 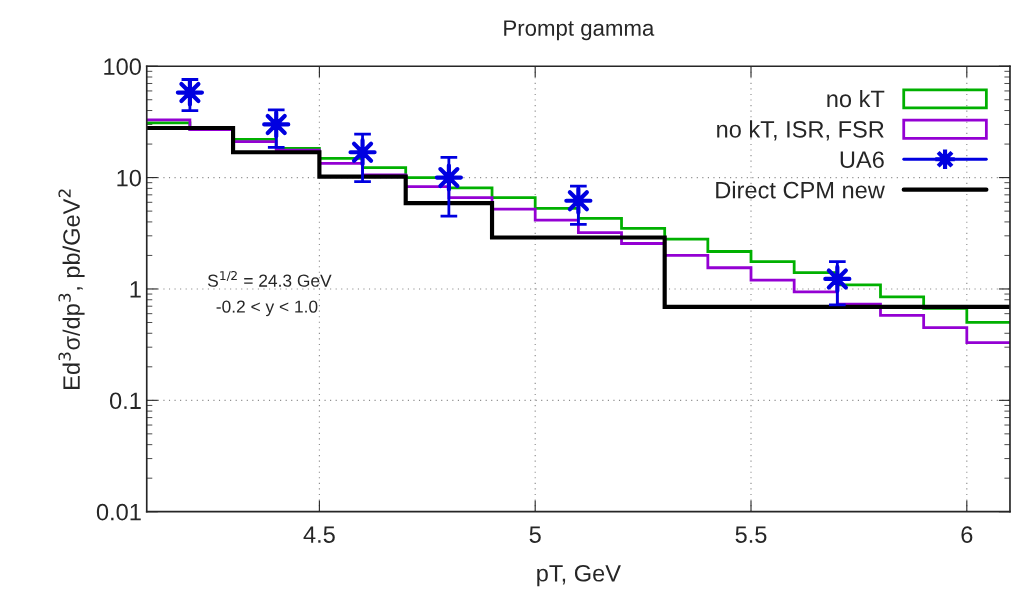 What do you see at coordinates (535, 534) in the screenshot?
I see `x-tick-label: 5` at bounding box center [535, 534].